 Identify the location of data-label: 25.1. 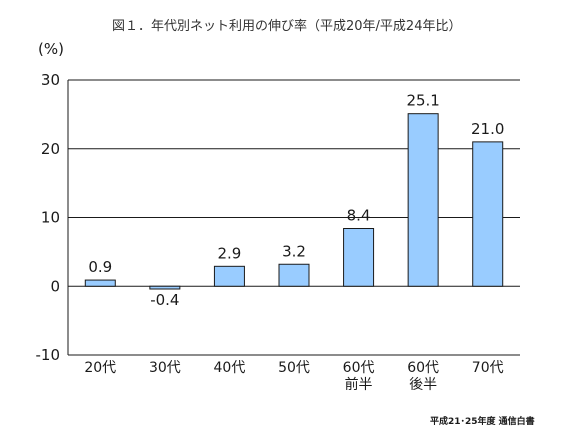
(422, 101).